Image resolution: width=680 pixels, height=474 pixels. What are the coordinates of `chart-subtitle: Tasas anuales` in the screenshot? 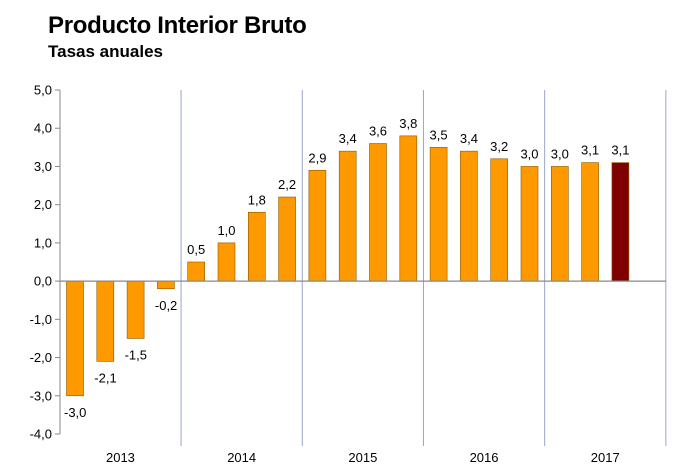 It's located at (105, 51).